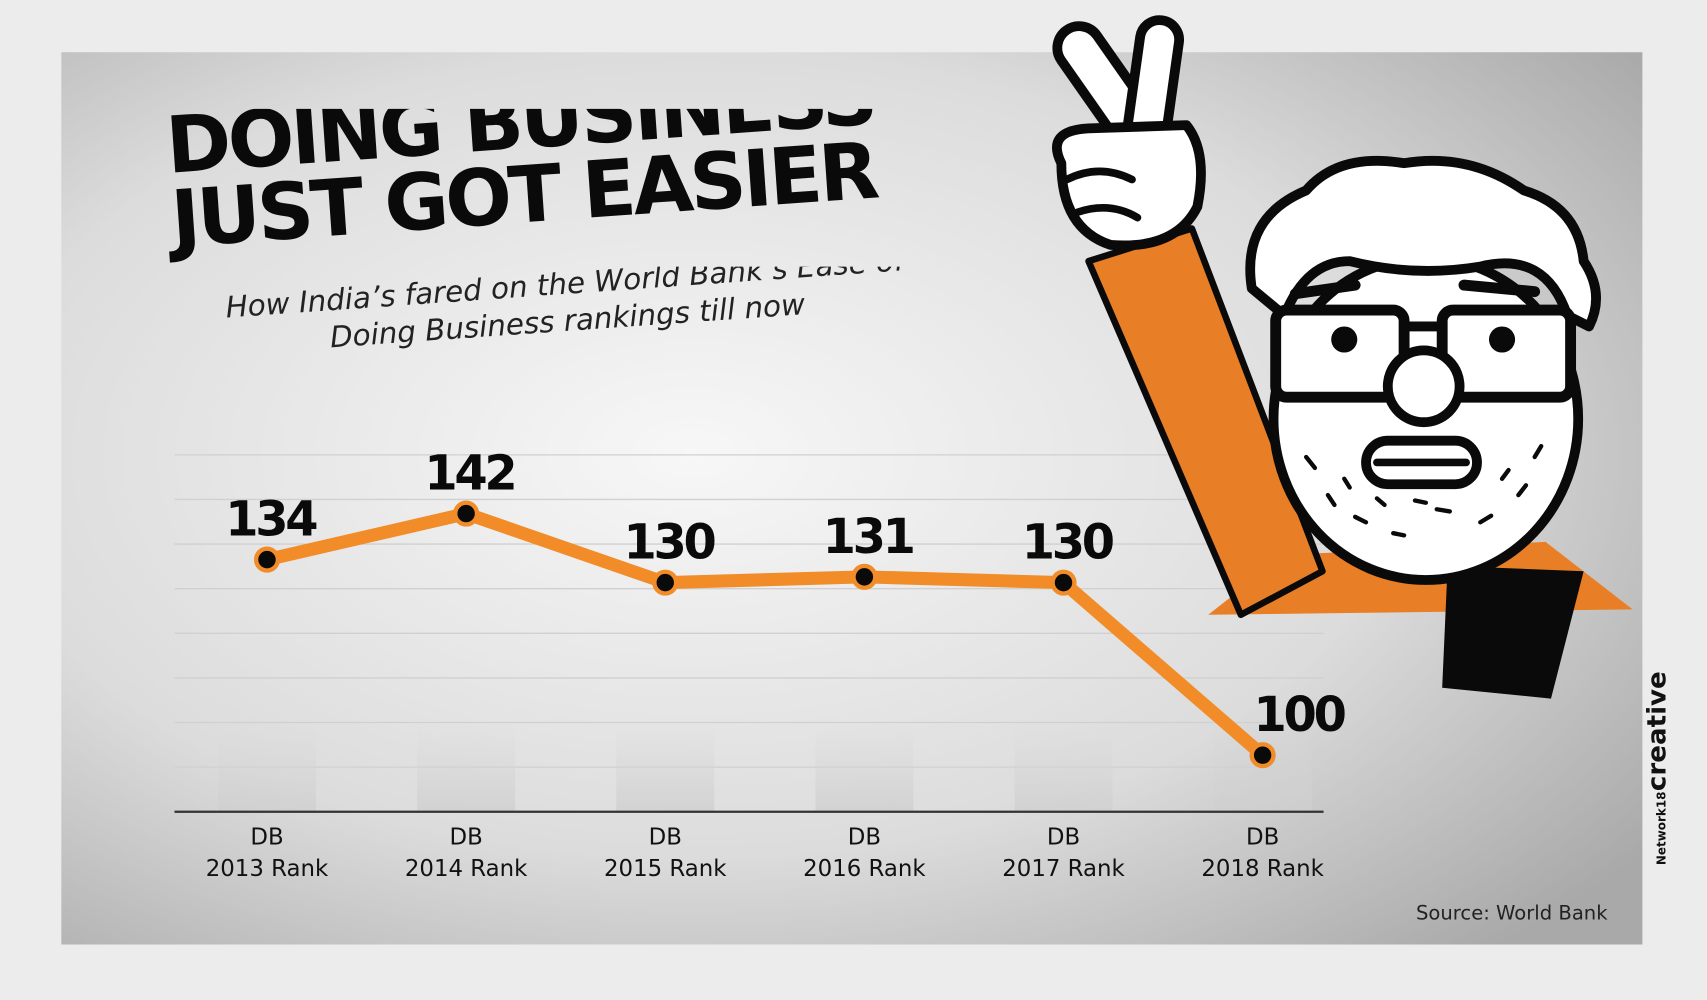 This screenshot has height=1000, width=1707. I want to click on source: Source: World Bank, so click(1512, 913).